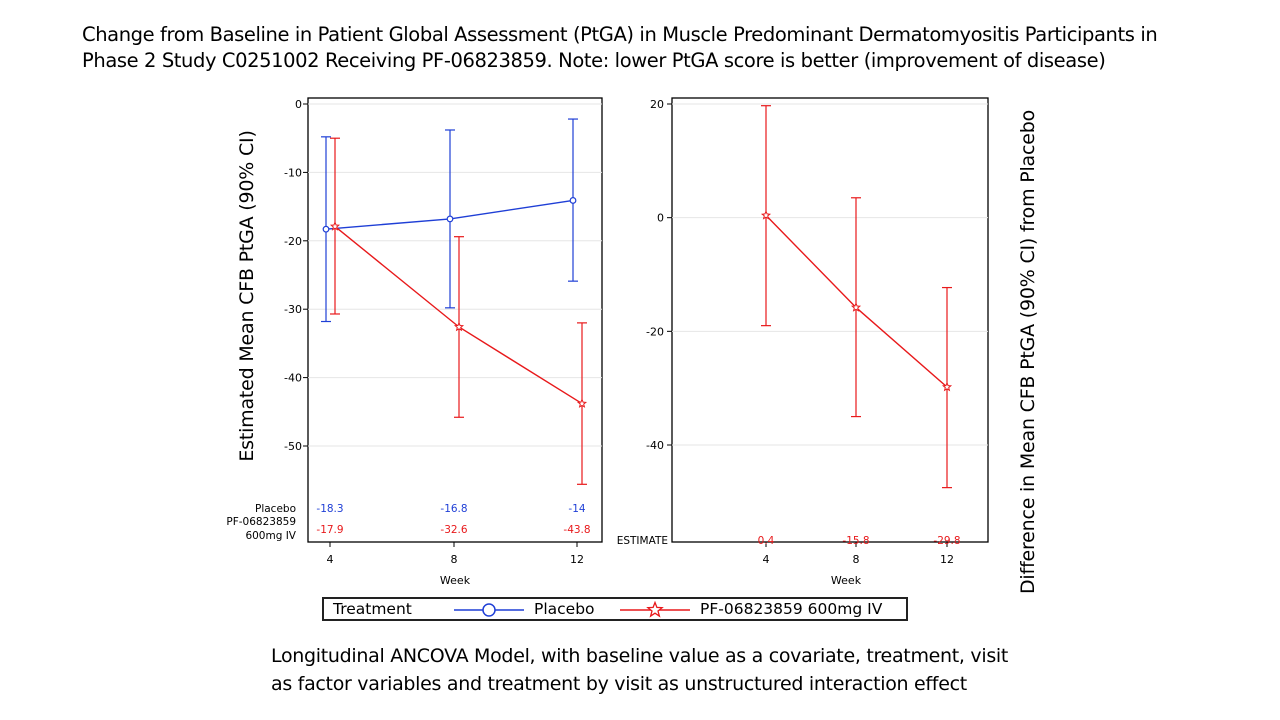  What do you see at coordinates (576, 509) in the screenshot?
I see `value-table-cell: -14` at bounding box center [576, 509].